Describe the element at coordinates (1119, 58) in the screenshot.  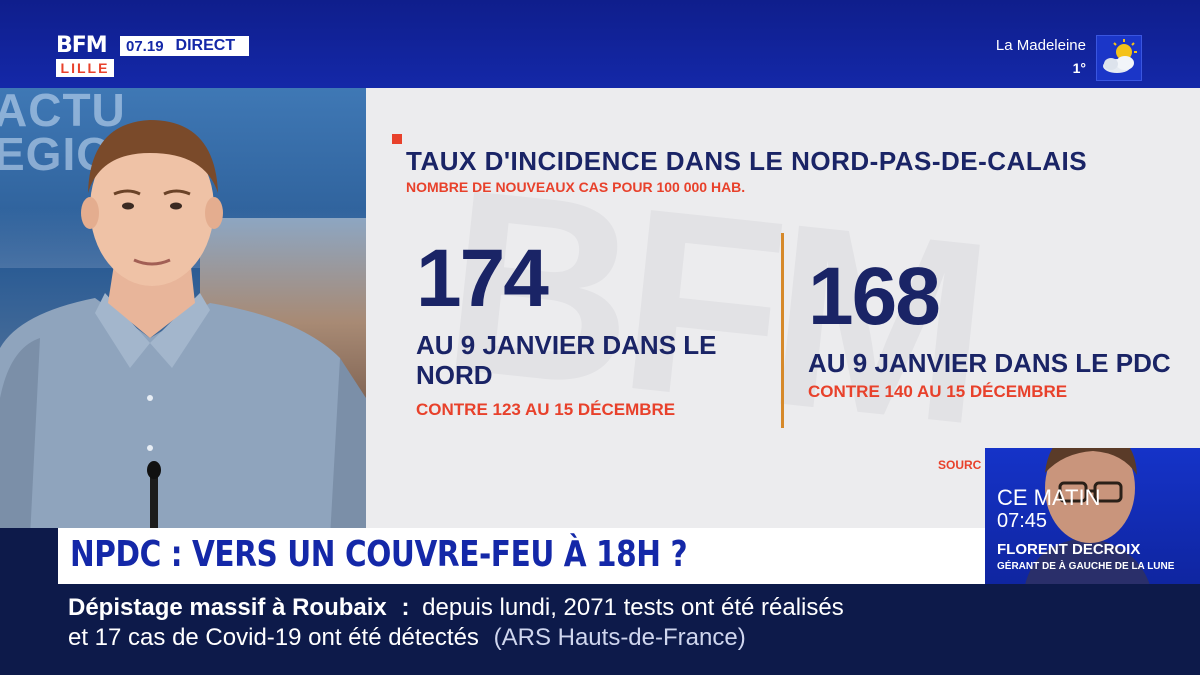
I see `partly-cloudy-sun-icon` at that location.